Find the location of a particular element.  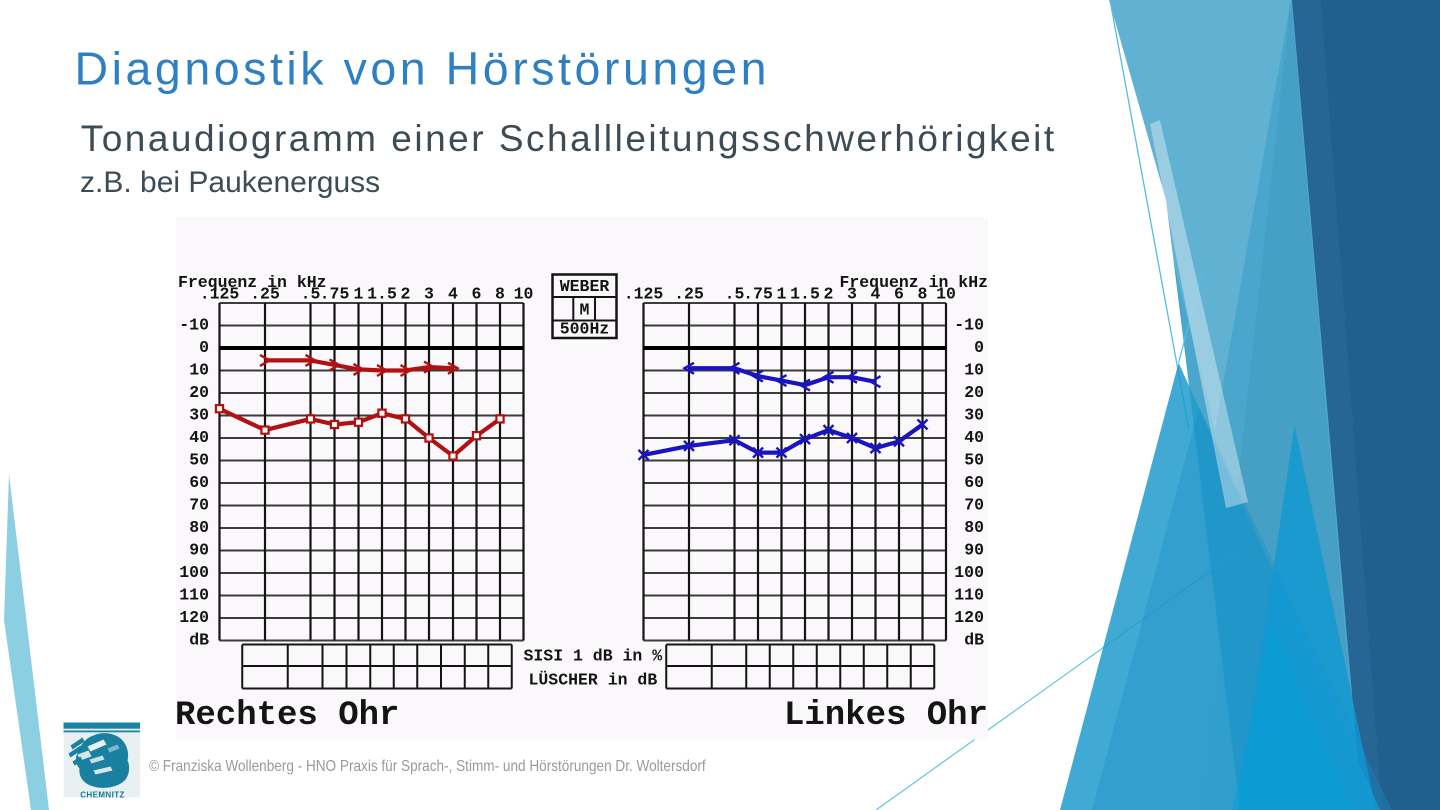

svg-text: SISI 1 dB in % is located at coordinates (593, 656).